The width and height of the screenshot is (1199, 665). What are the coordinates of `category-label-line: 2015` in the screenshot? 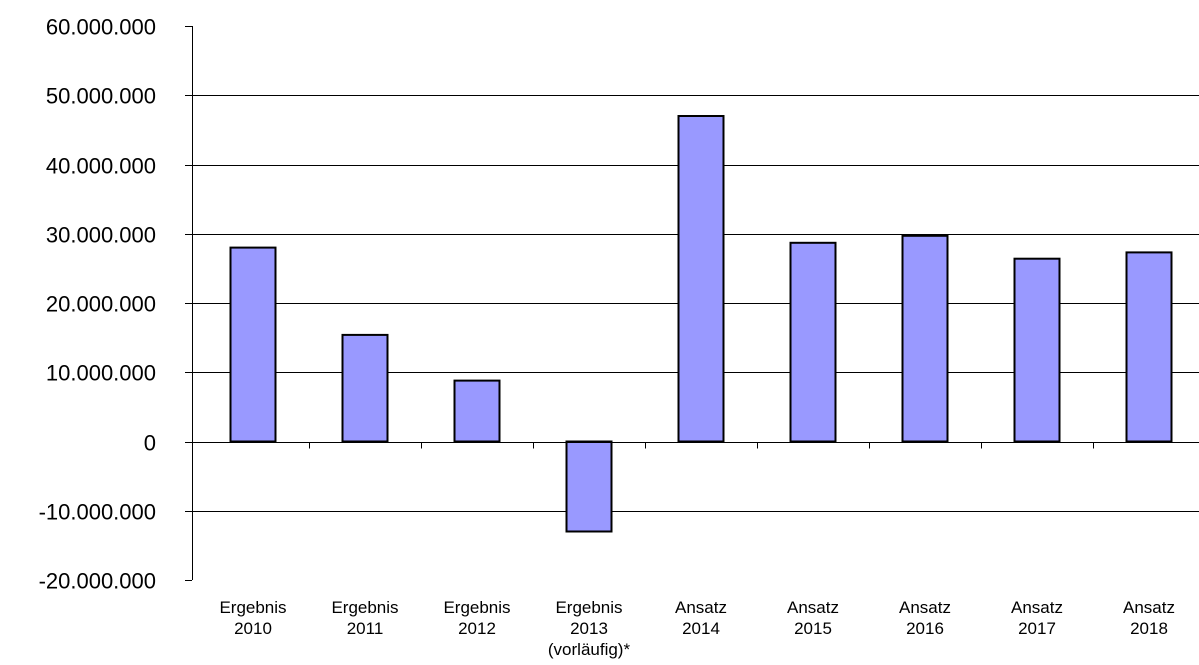 It's located at (813, 628).